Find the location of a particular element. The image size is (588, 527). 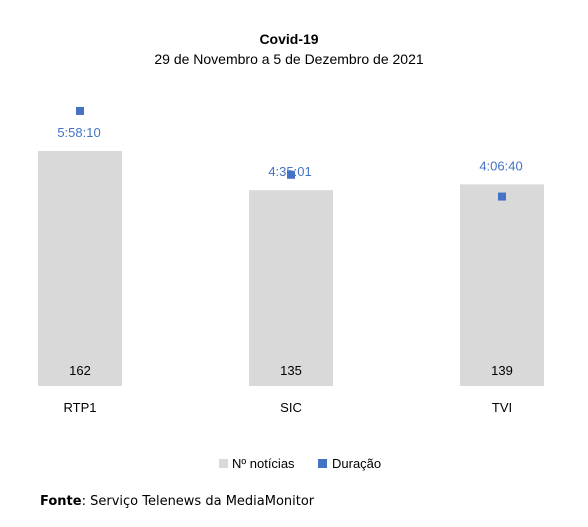

duration-marker-rtp1 is located at coordinates (80, 110).